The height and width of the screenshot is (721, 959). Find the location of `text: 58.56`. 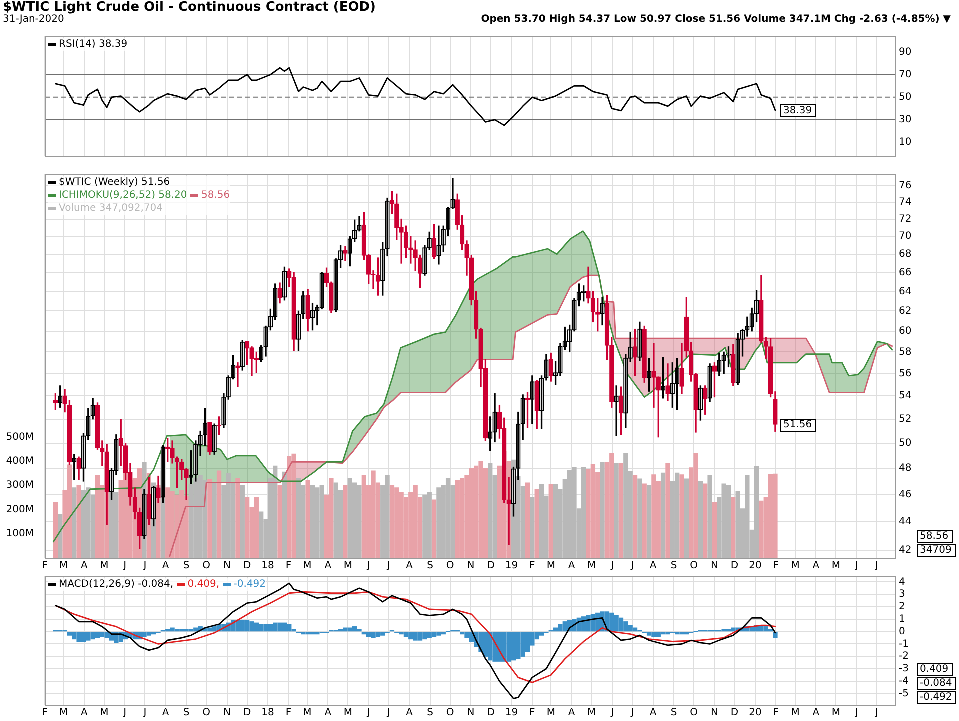

text: 58.56 is located at coordinates (934, 536).